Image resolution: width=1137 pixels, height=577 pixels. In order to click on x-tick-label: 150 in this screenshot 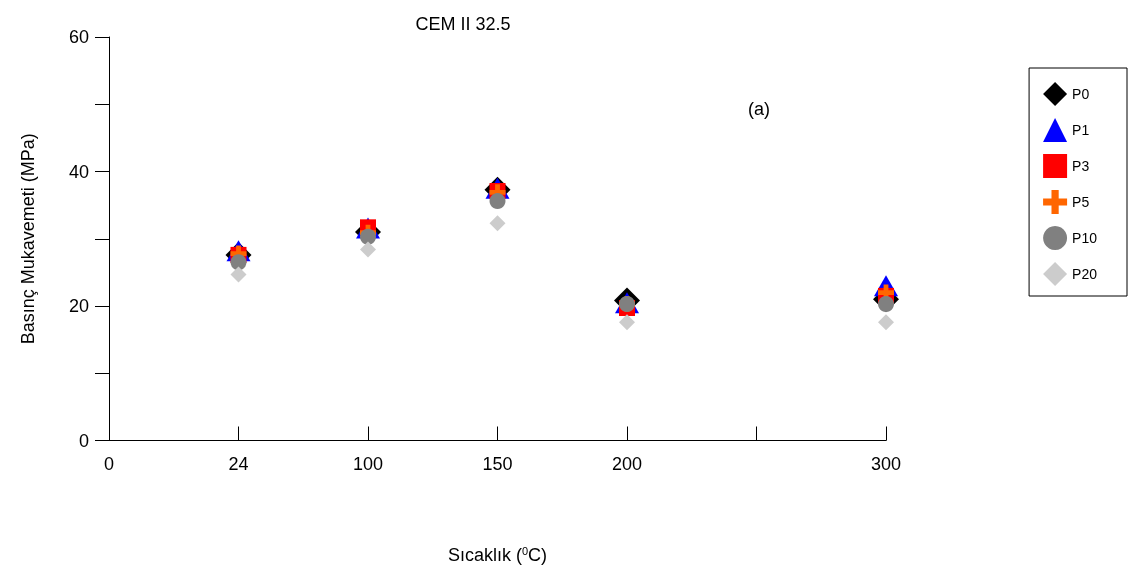, I will do `click(497, 463)`.